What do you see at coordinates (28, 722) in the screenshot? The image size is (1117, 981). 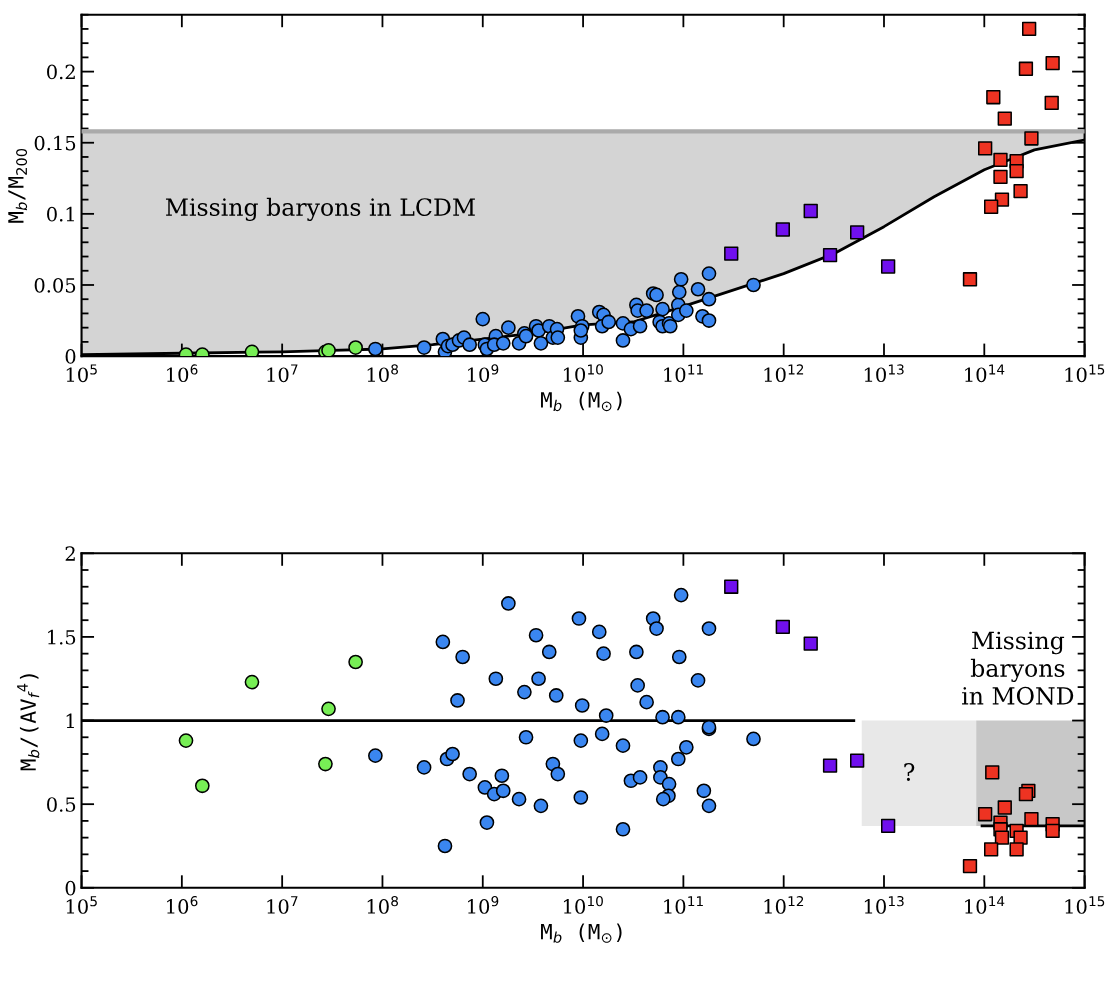 I see `y-axis-title: M$_{b}$/(AV$_{f}$$^{4}$)` at bounding box center [28, 722].